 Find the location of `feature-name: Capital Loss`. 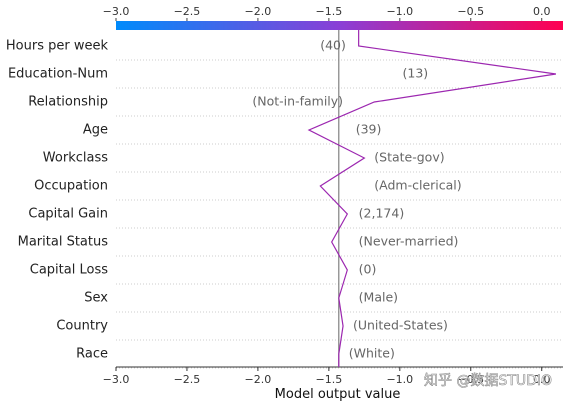

feature-name: Capital Loss is located at coordinates (69, 270).